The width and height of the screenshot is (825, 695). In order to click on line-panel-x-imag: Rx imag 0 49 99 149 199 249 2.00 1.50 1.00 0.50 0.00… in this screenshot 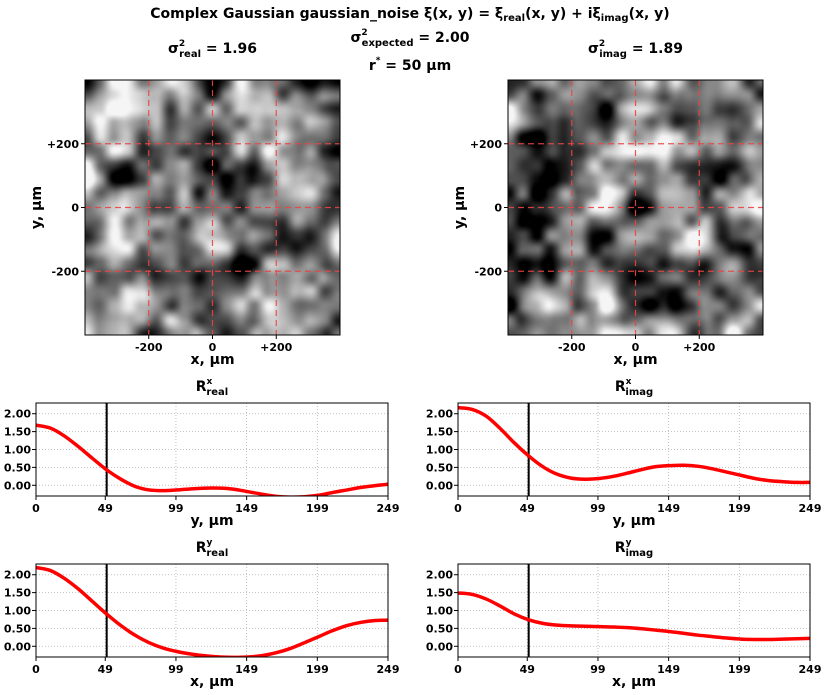, I will do `click(624, 453)`.